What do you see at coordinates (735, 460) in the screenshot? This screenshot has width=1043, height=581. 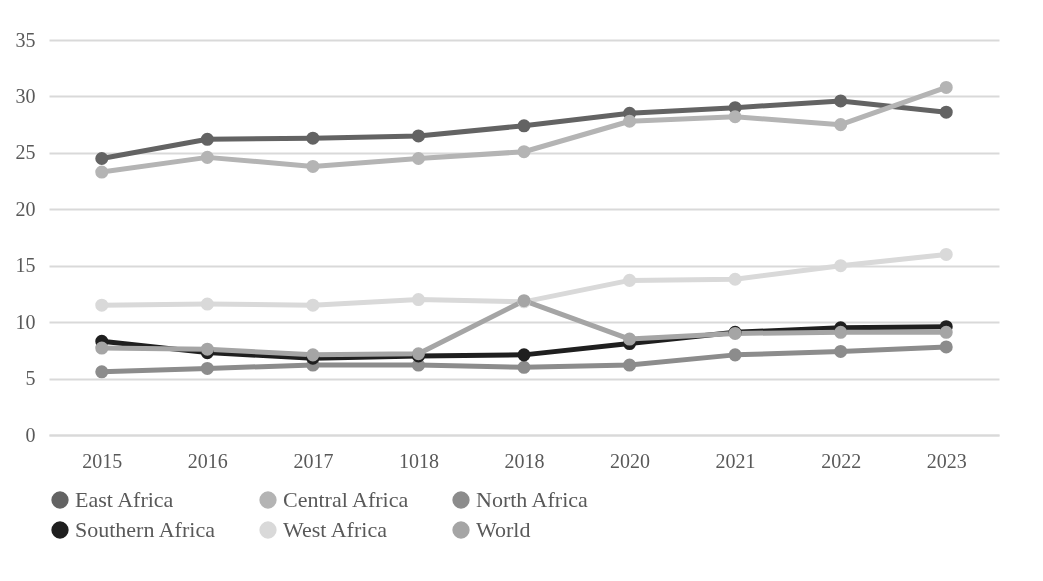 I see `x-tick-label: 2021` at bounding box center [735, 460].